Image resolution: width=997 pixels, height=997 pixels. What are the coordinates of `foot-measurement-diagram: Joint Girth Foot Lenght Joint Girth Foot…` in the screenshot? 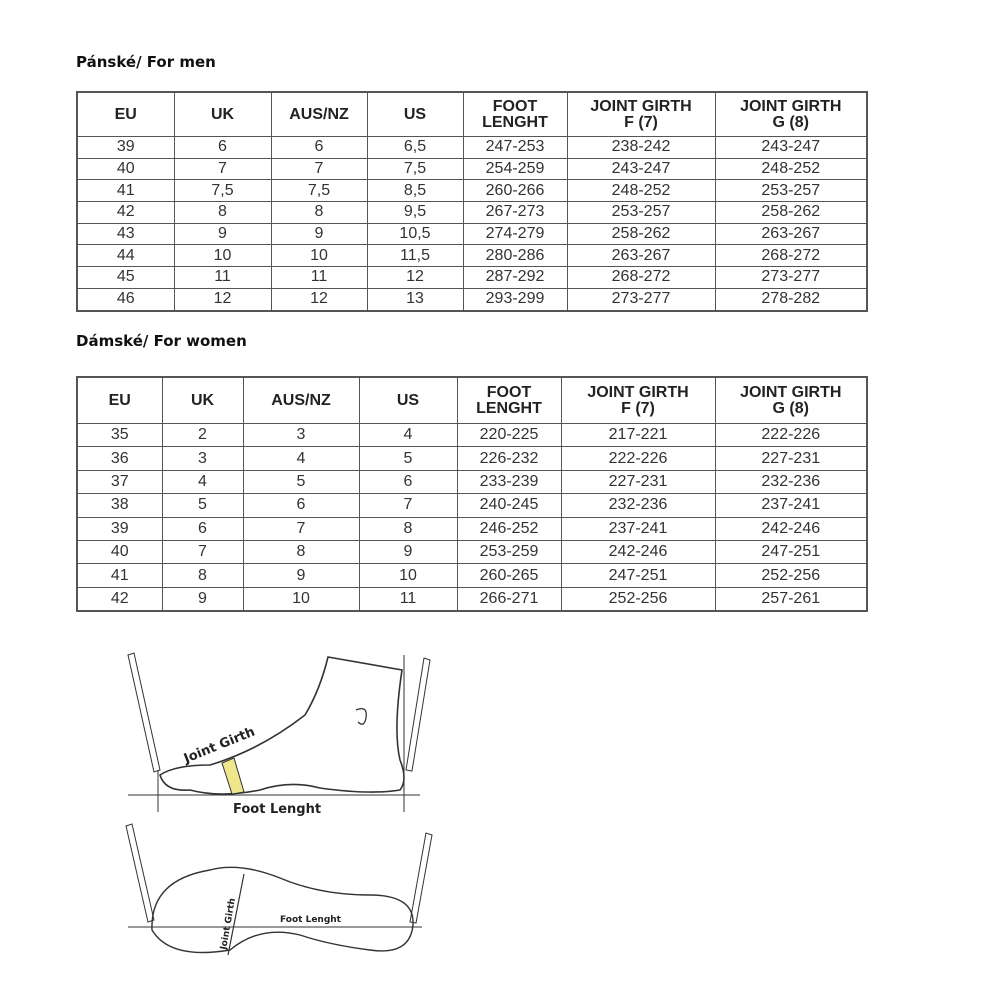 It's located at (279, 804).